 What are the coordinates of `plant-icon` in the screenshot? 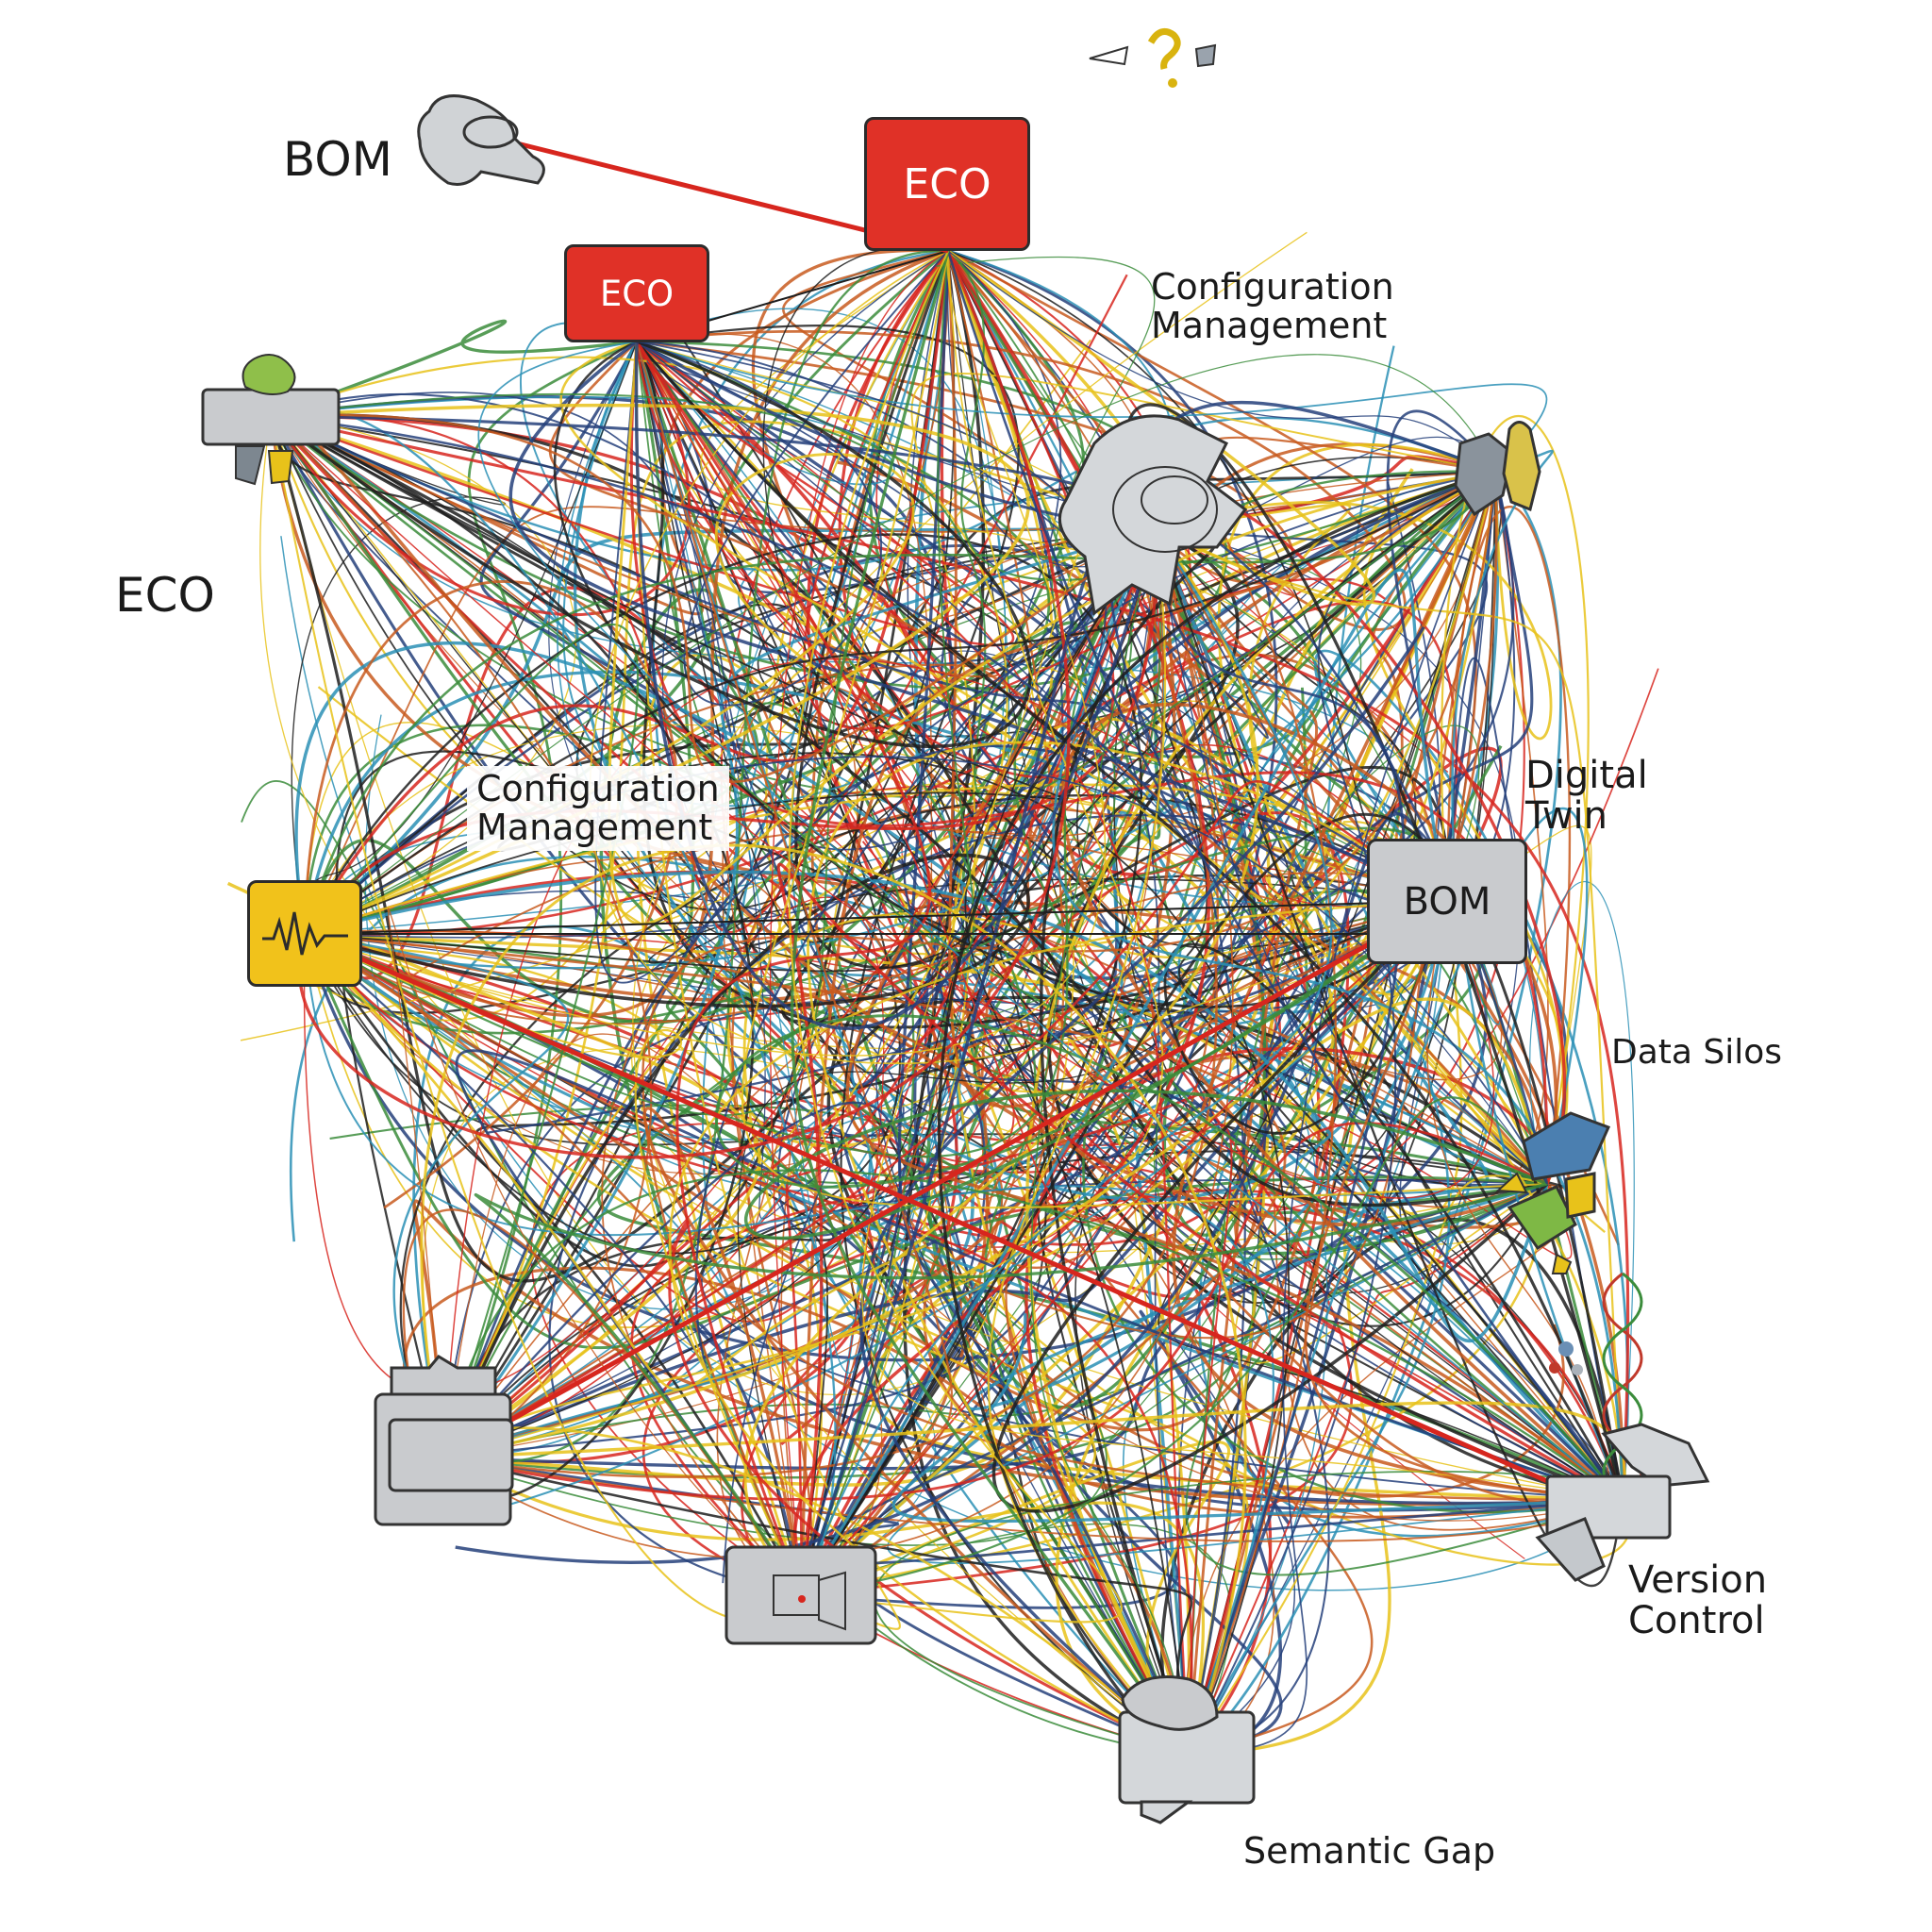 It's located at (271, 420).